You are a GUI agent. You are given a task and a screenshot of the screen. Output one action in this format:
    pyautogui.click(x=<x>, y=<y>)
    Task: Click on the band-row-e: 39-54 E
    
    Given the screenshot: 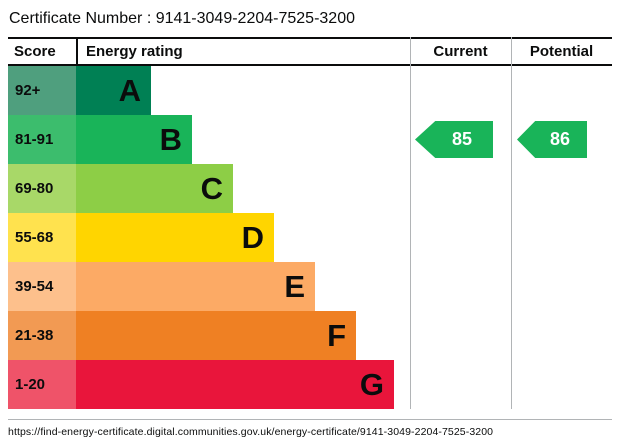 What is the action you would take?
    pyautogui.click(x=310, y=286)
    